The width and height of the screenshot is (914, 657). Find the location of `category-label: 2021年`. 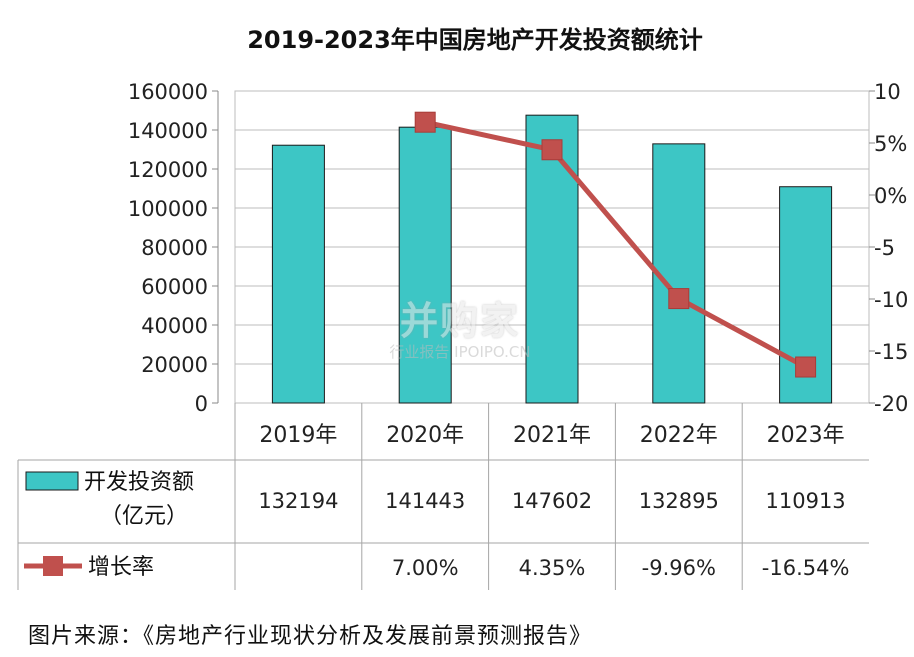

category-label: 2021年 is located at coordinates (552, 435).